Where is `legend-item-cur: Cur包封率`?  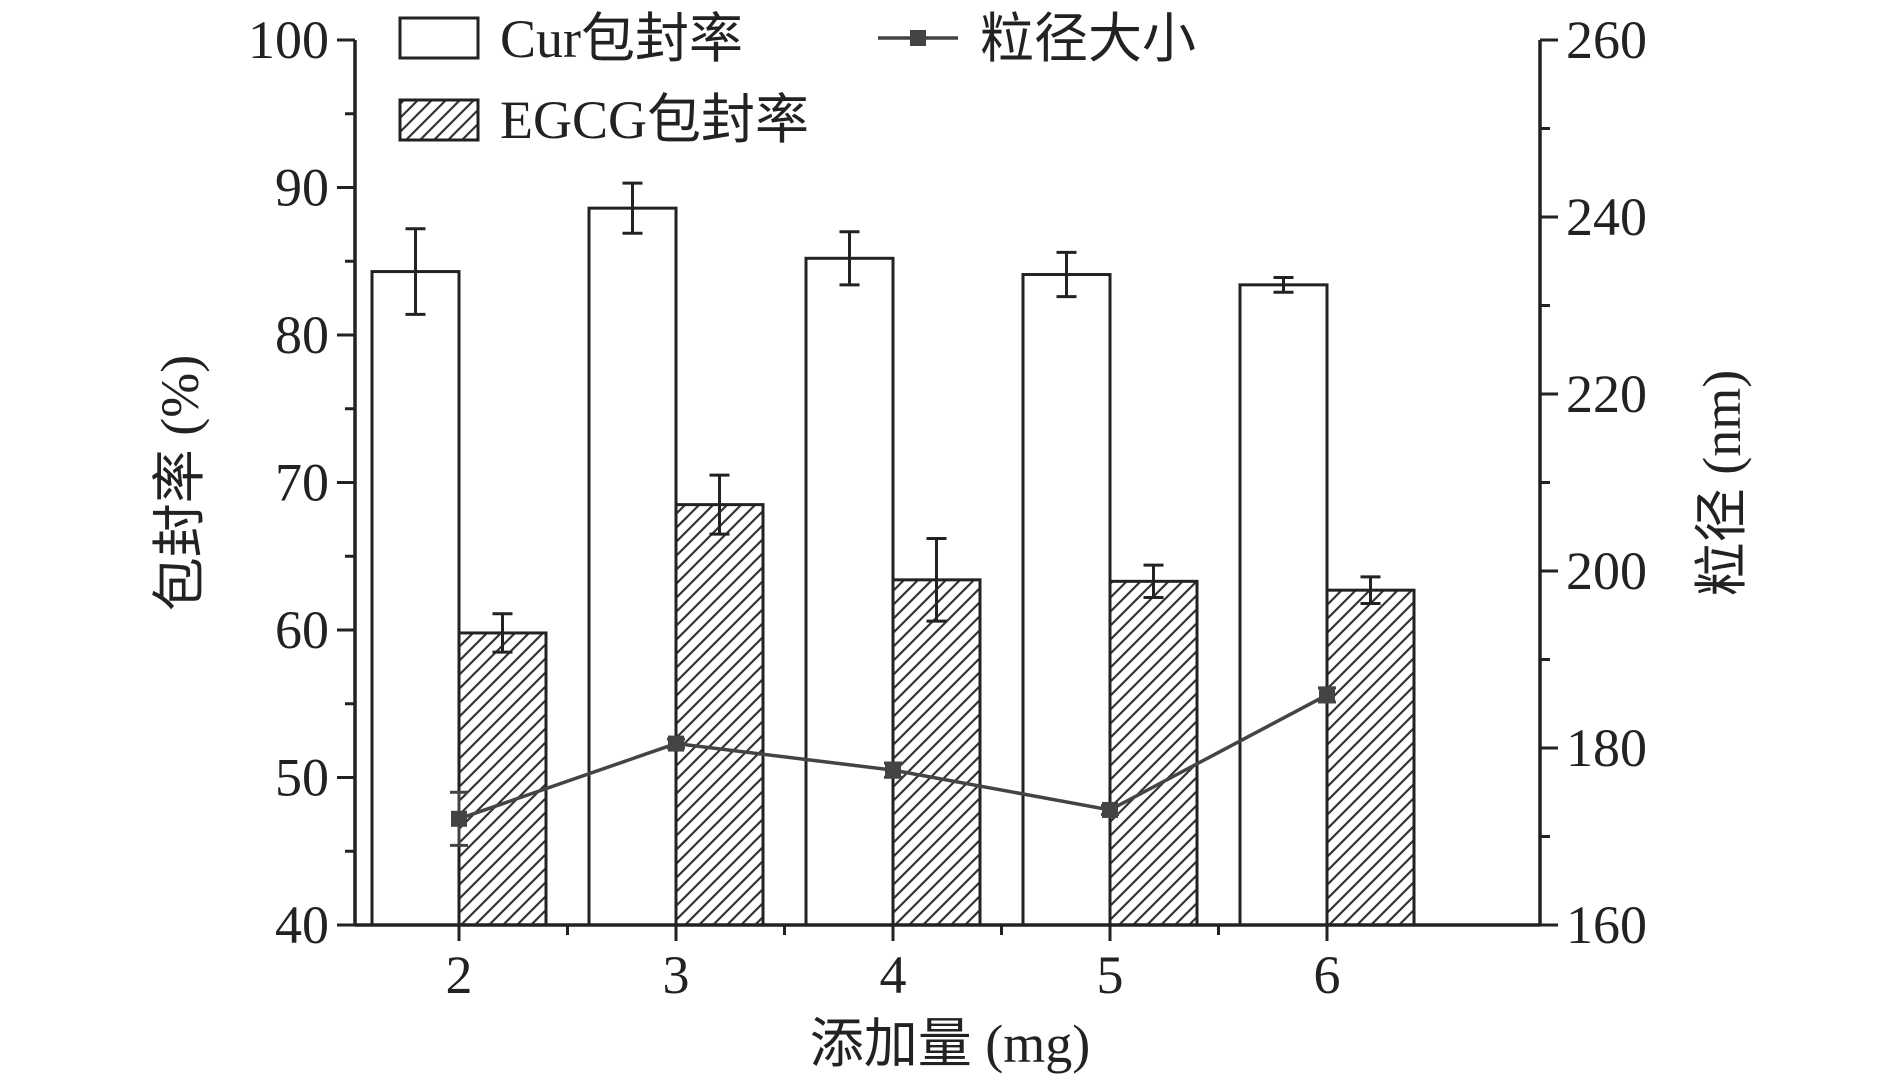 legend-item-cur: Cur包封率 is located at coordinates (570, 39).